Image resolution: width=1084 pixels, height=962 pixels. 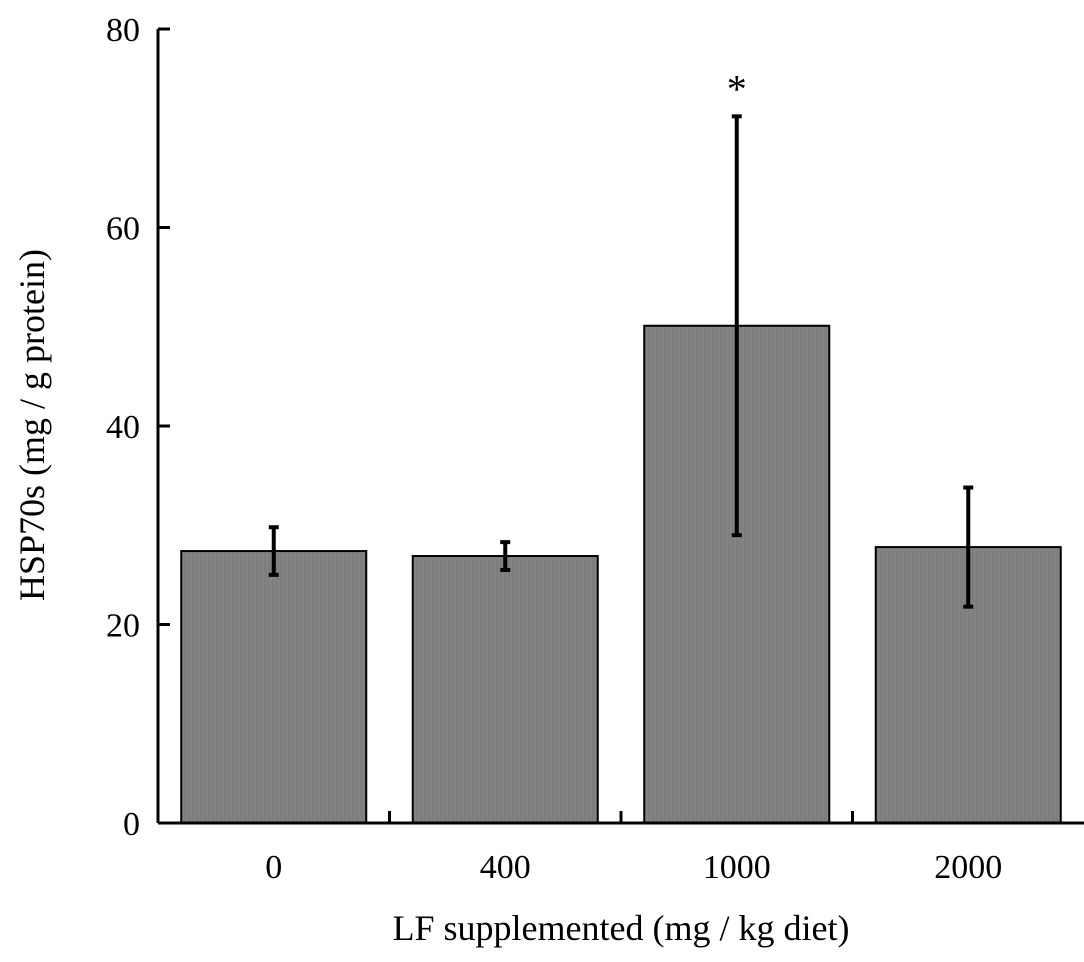 I want to click on x-axis-label: LF supplemented (mg / kg diet), so click(x=621, y=928).